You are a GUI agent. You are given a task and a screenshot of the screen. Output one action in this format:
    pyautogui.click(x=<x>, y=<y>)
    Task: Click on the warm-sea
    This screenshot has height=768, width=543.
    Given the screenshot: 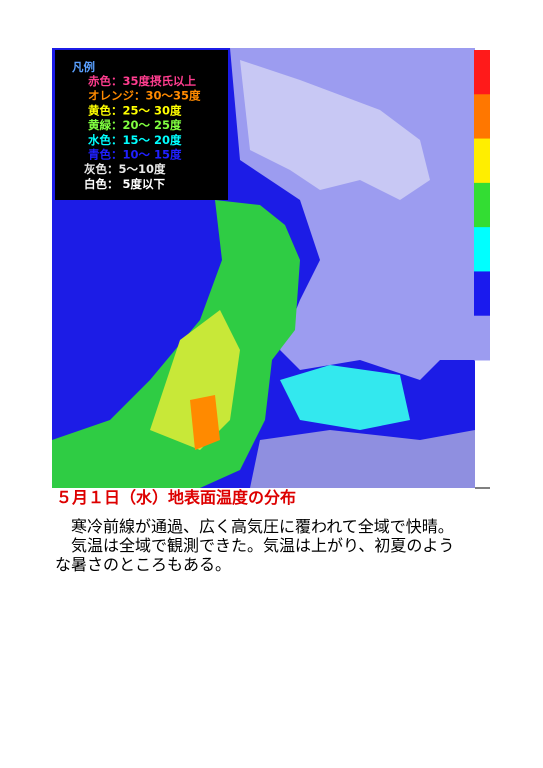 What is the action you would take?
    pyautogui.click(x=345, y=397)
    